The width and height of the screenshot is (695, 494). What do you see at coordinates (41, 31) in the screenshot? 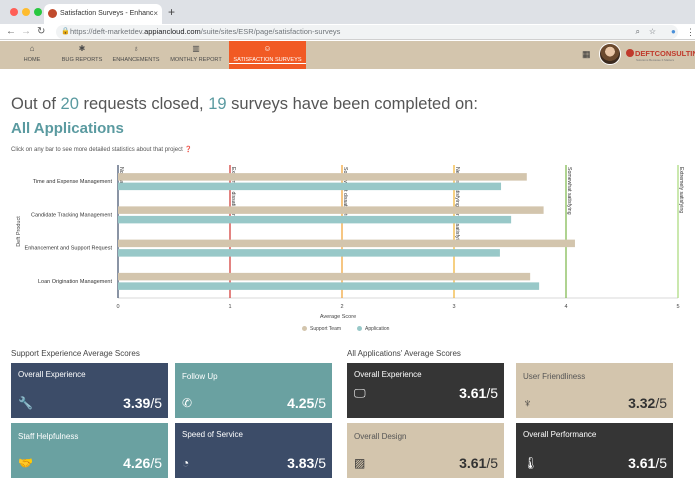
I see `reload-icon: ↻` at bounding box center [41, 31].